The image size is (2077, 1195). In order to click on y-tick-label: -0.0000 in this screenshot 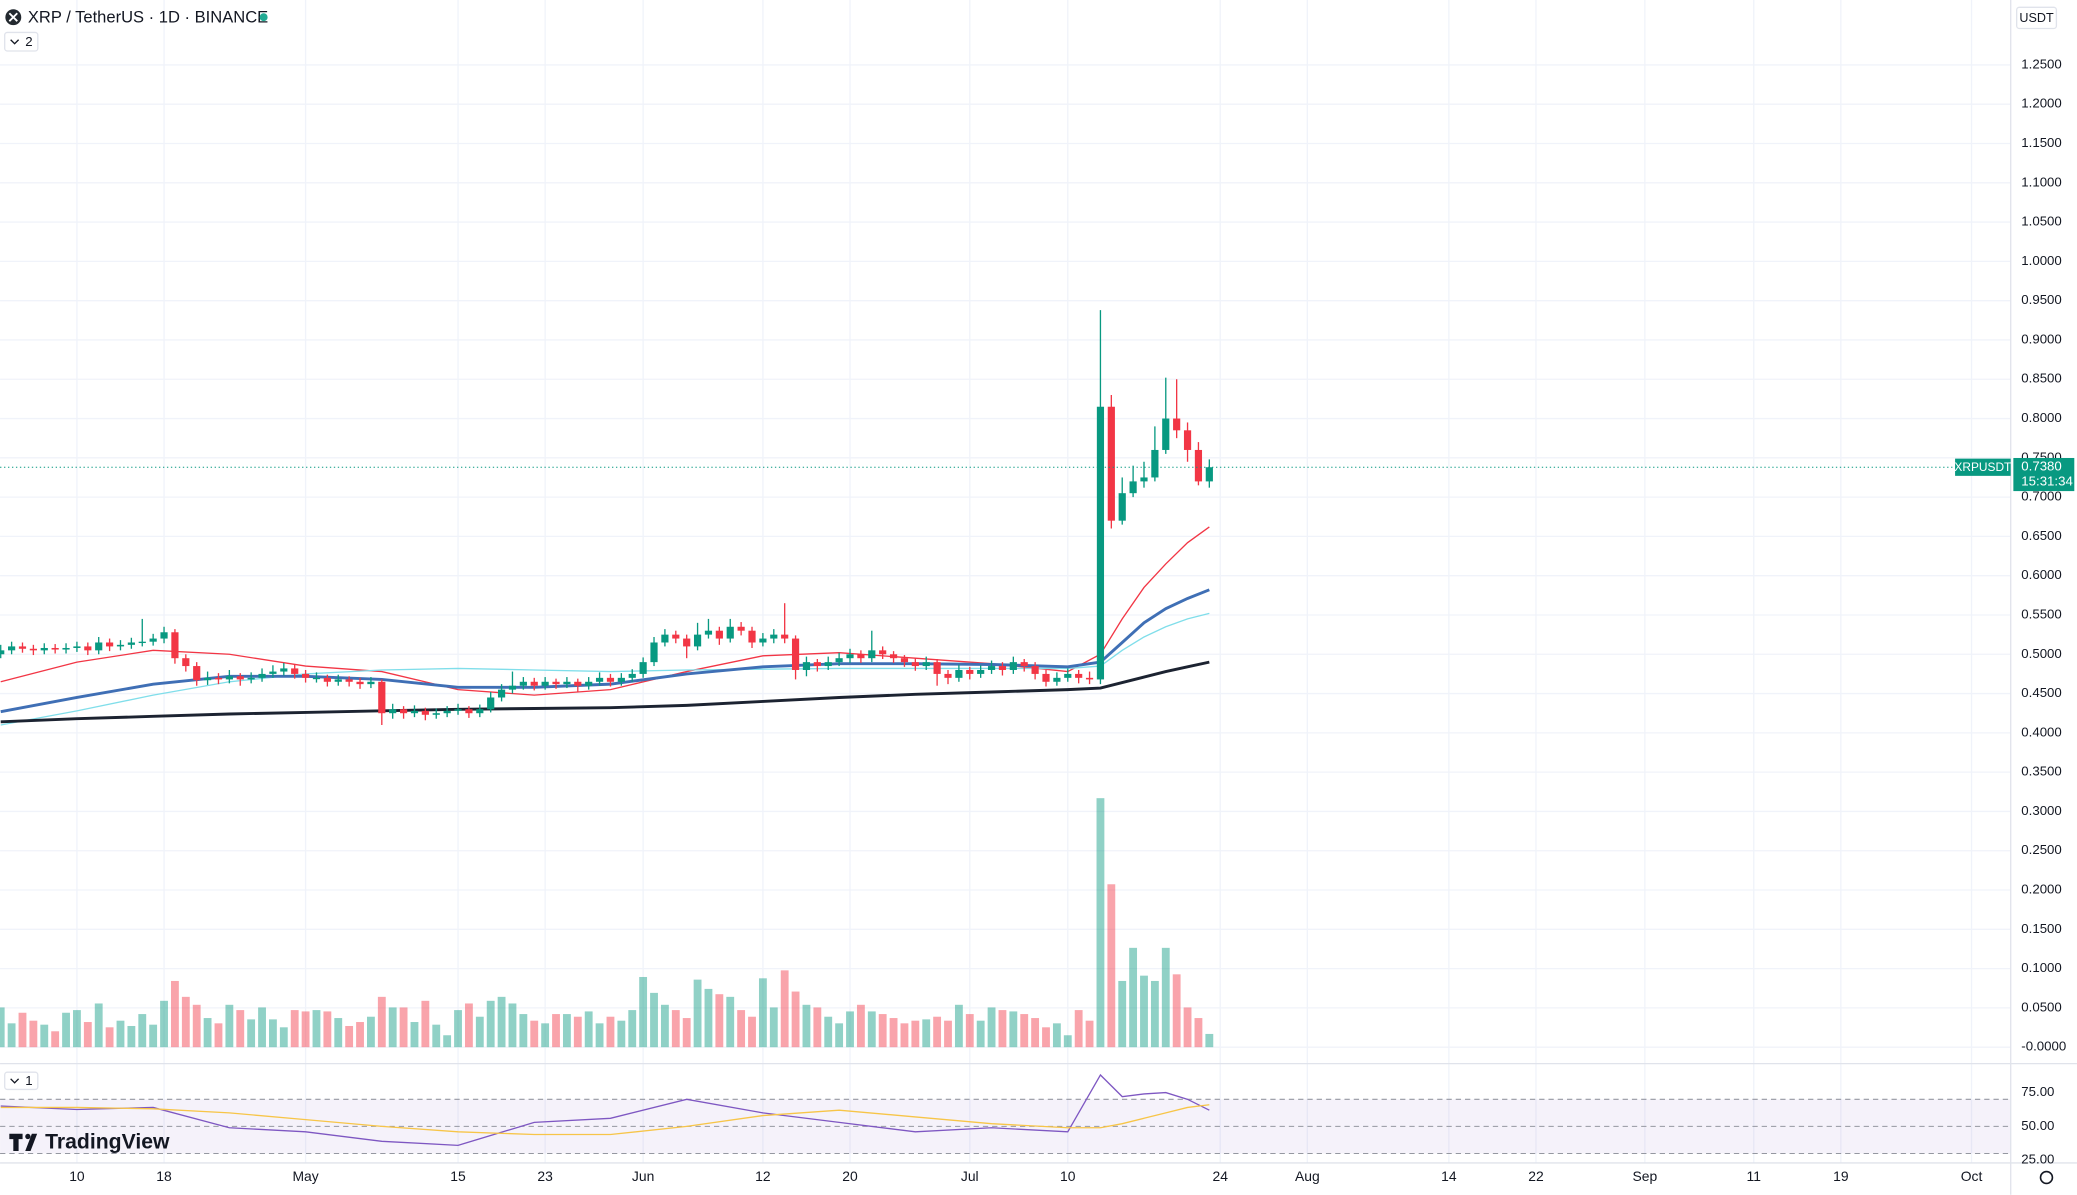, I will do `click(2043, 1046)`.